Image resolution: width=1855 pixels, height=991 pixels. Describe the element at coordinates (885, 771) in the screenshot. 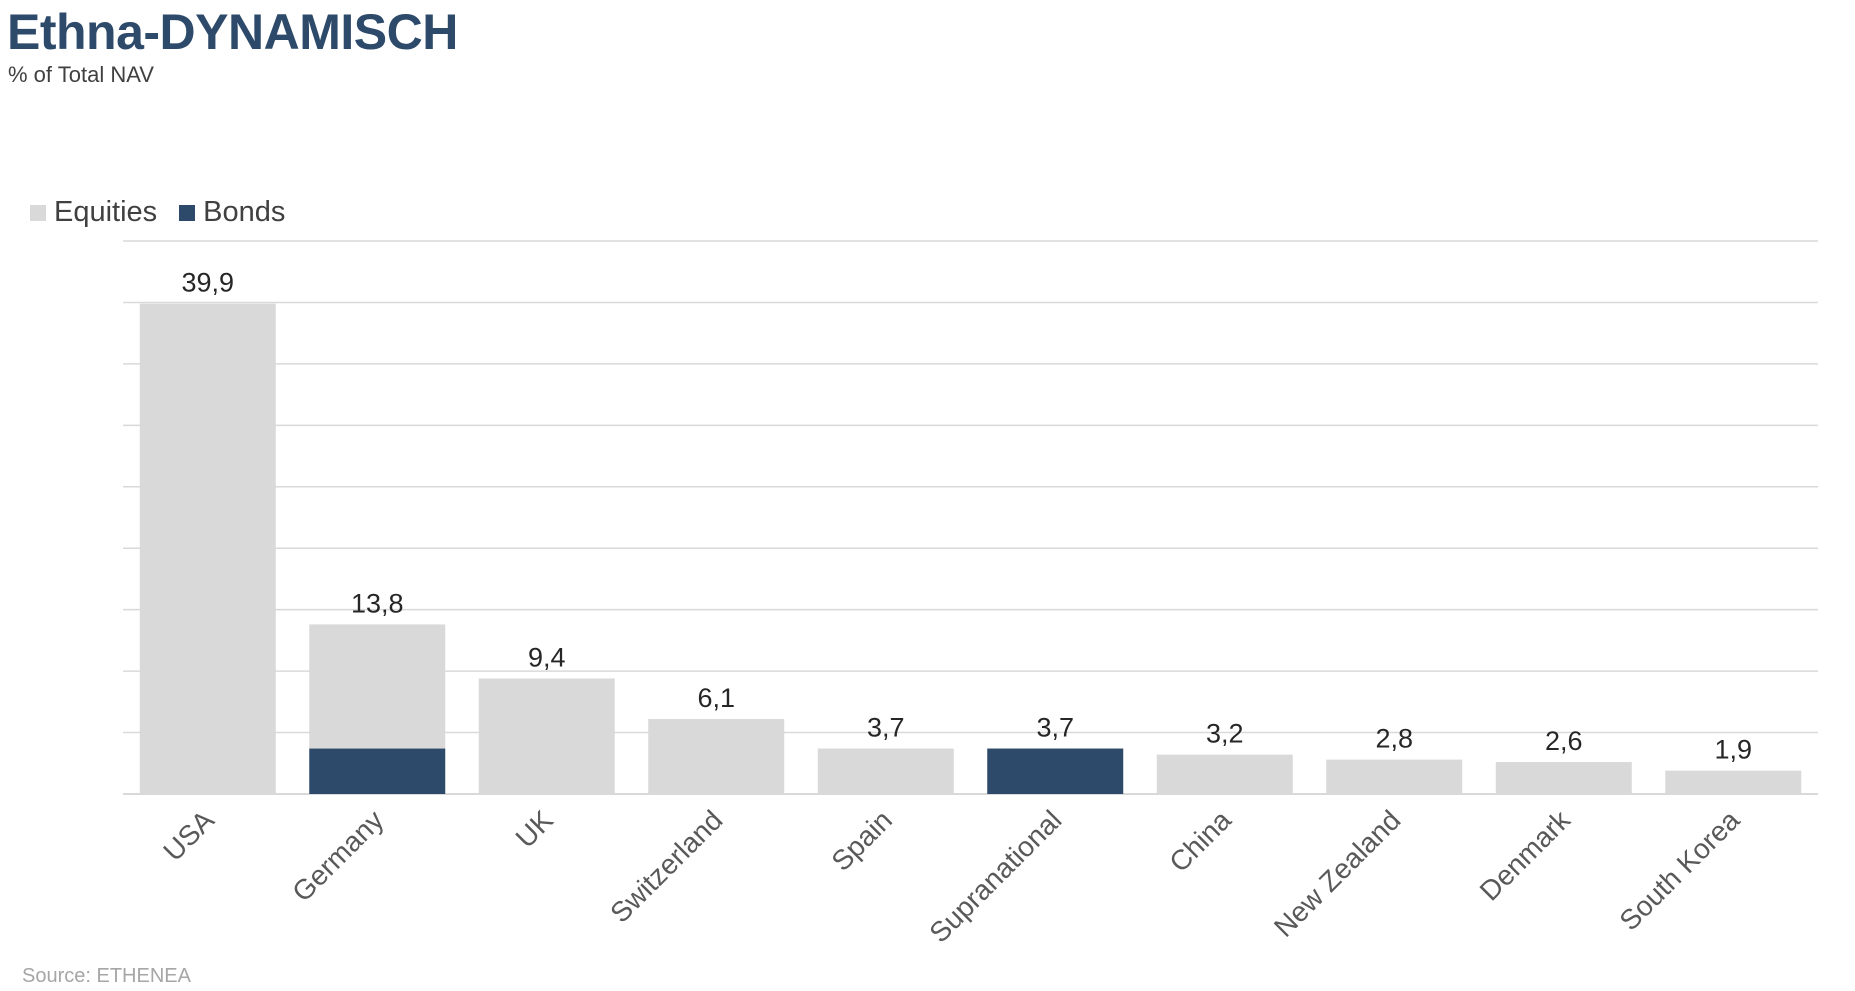

I see `bar-equities-spain` at that location.